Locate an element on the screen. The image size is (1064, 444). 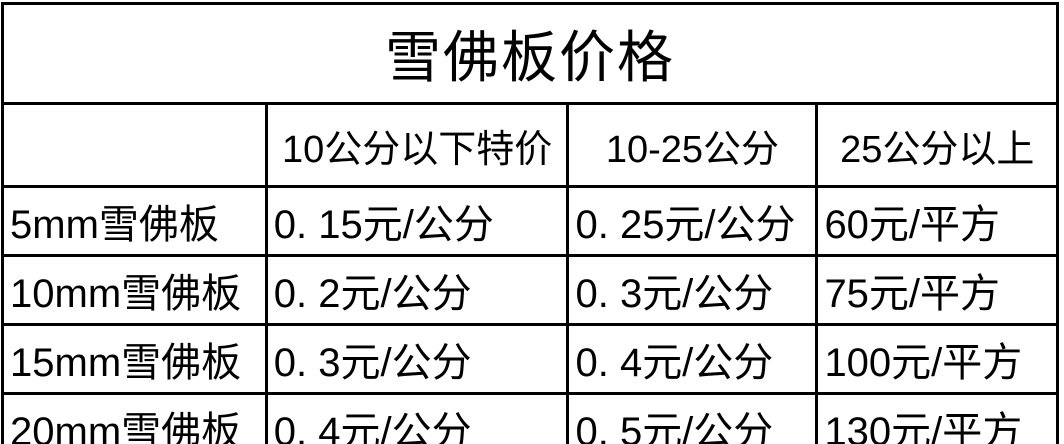
row-label-15mm: 15mm雪佛板 is located at coordinates (134, 359).